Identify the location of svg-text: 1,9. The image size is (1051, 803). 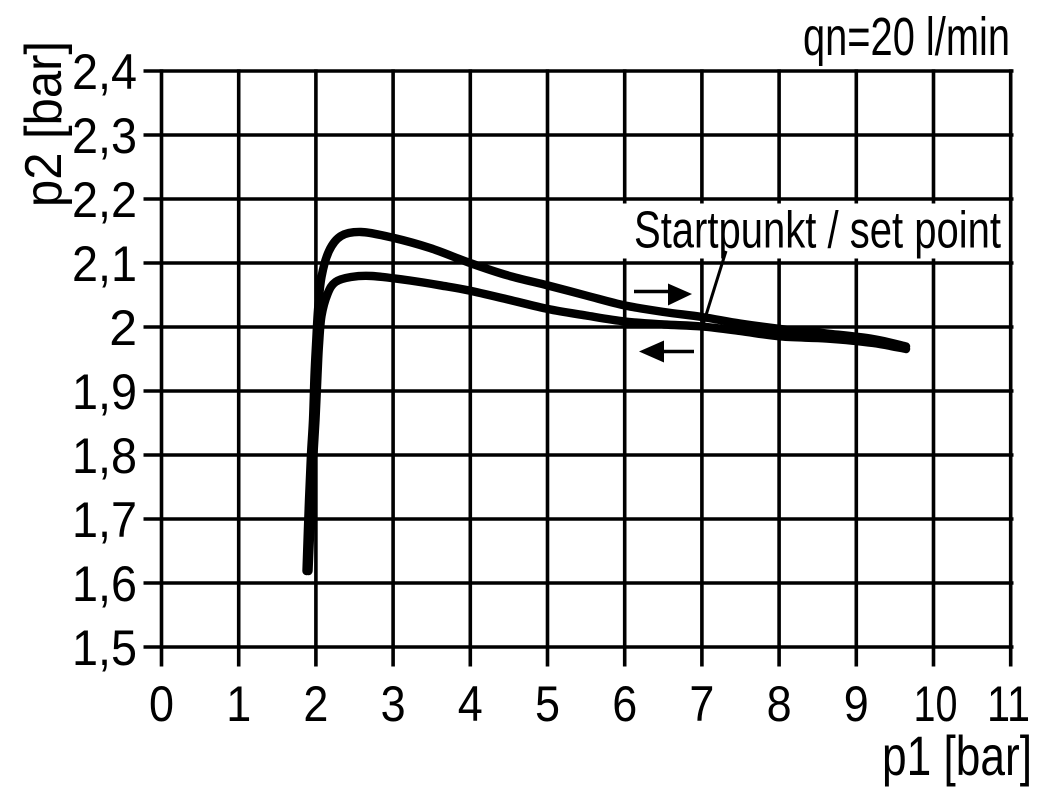
(104, 392).